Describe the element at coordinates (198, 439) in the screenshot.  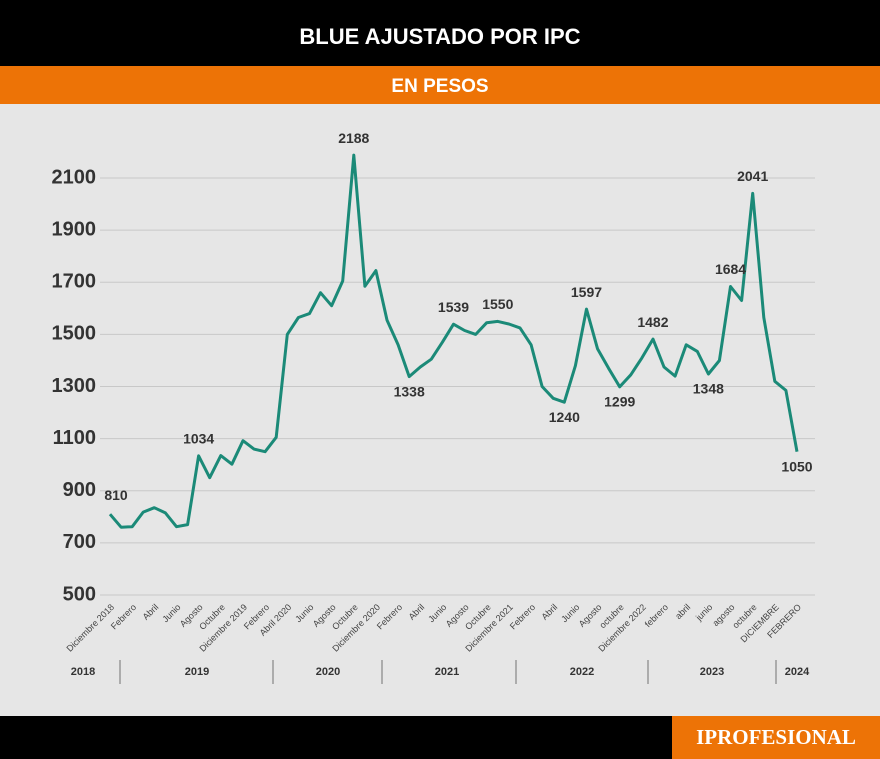
I see `data-label: 1034` at that location.